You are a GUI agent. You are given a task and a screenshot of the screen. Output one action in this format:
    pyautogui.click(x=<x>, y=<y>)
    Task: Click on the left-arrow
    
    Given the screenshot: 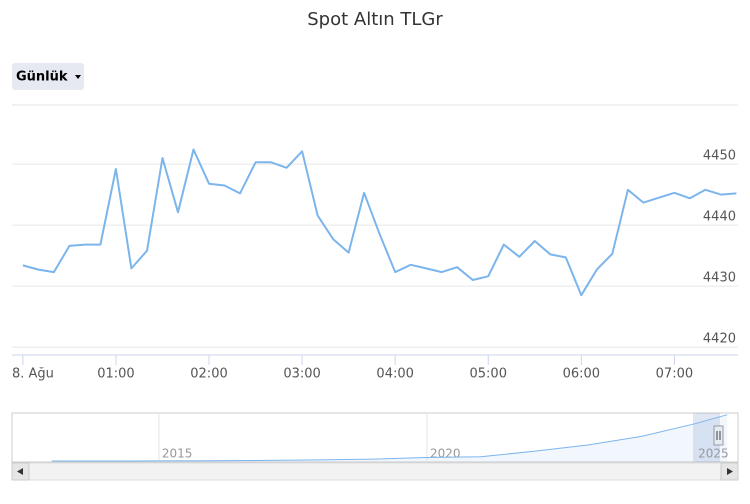 What is the action you would take?
    pyautogui.click(x=20, y=471)
    